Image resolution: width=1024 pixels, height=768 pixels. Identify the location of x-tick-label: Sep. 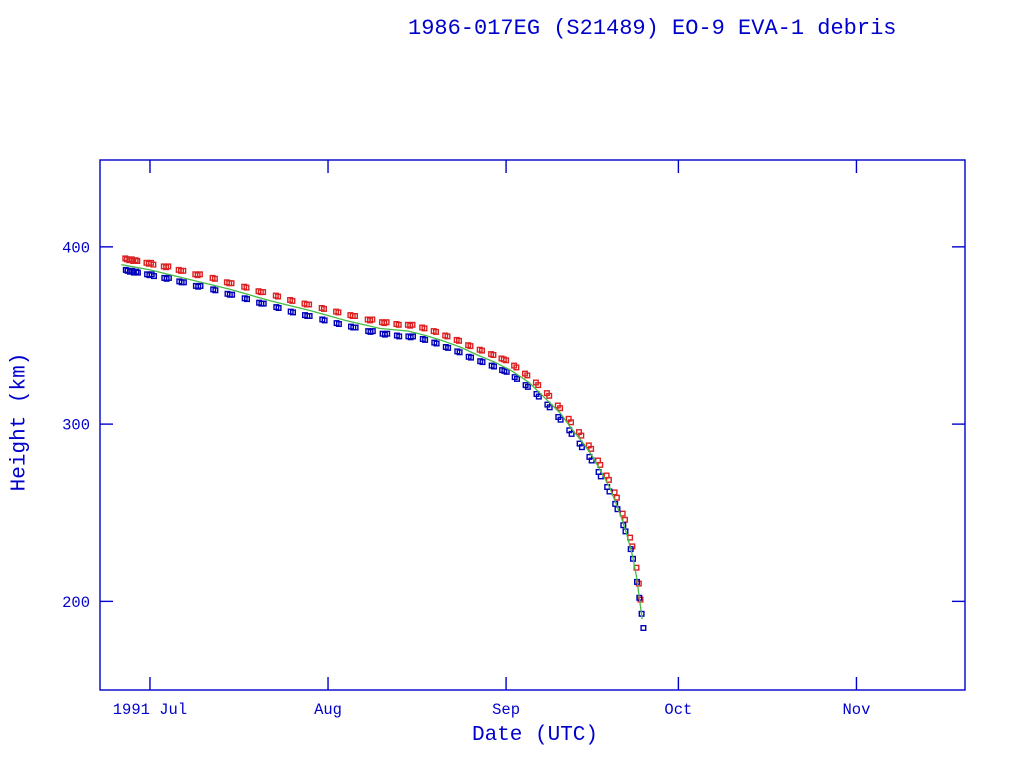
(506, 710).